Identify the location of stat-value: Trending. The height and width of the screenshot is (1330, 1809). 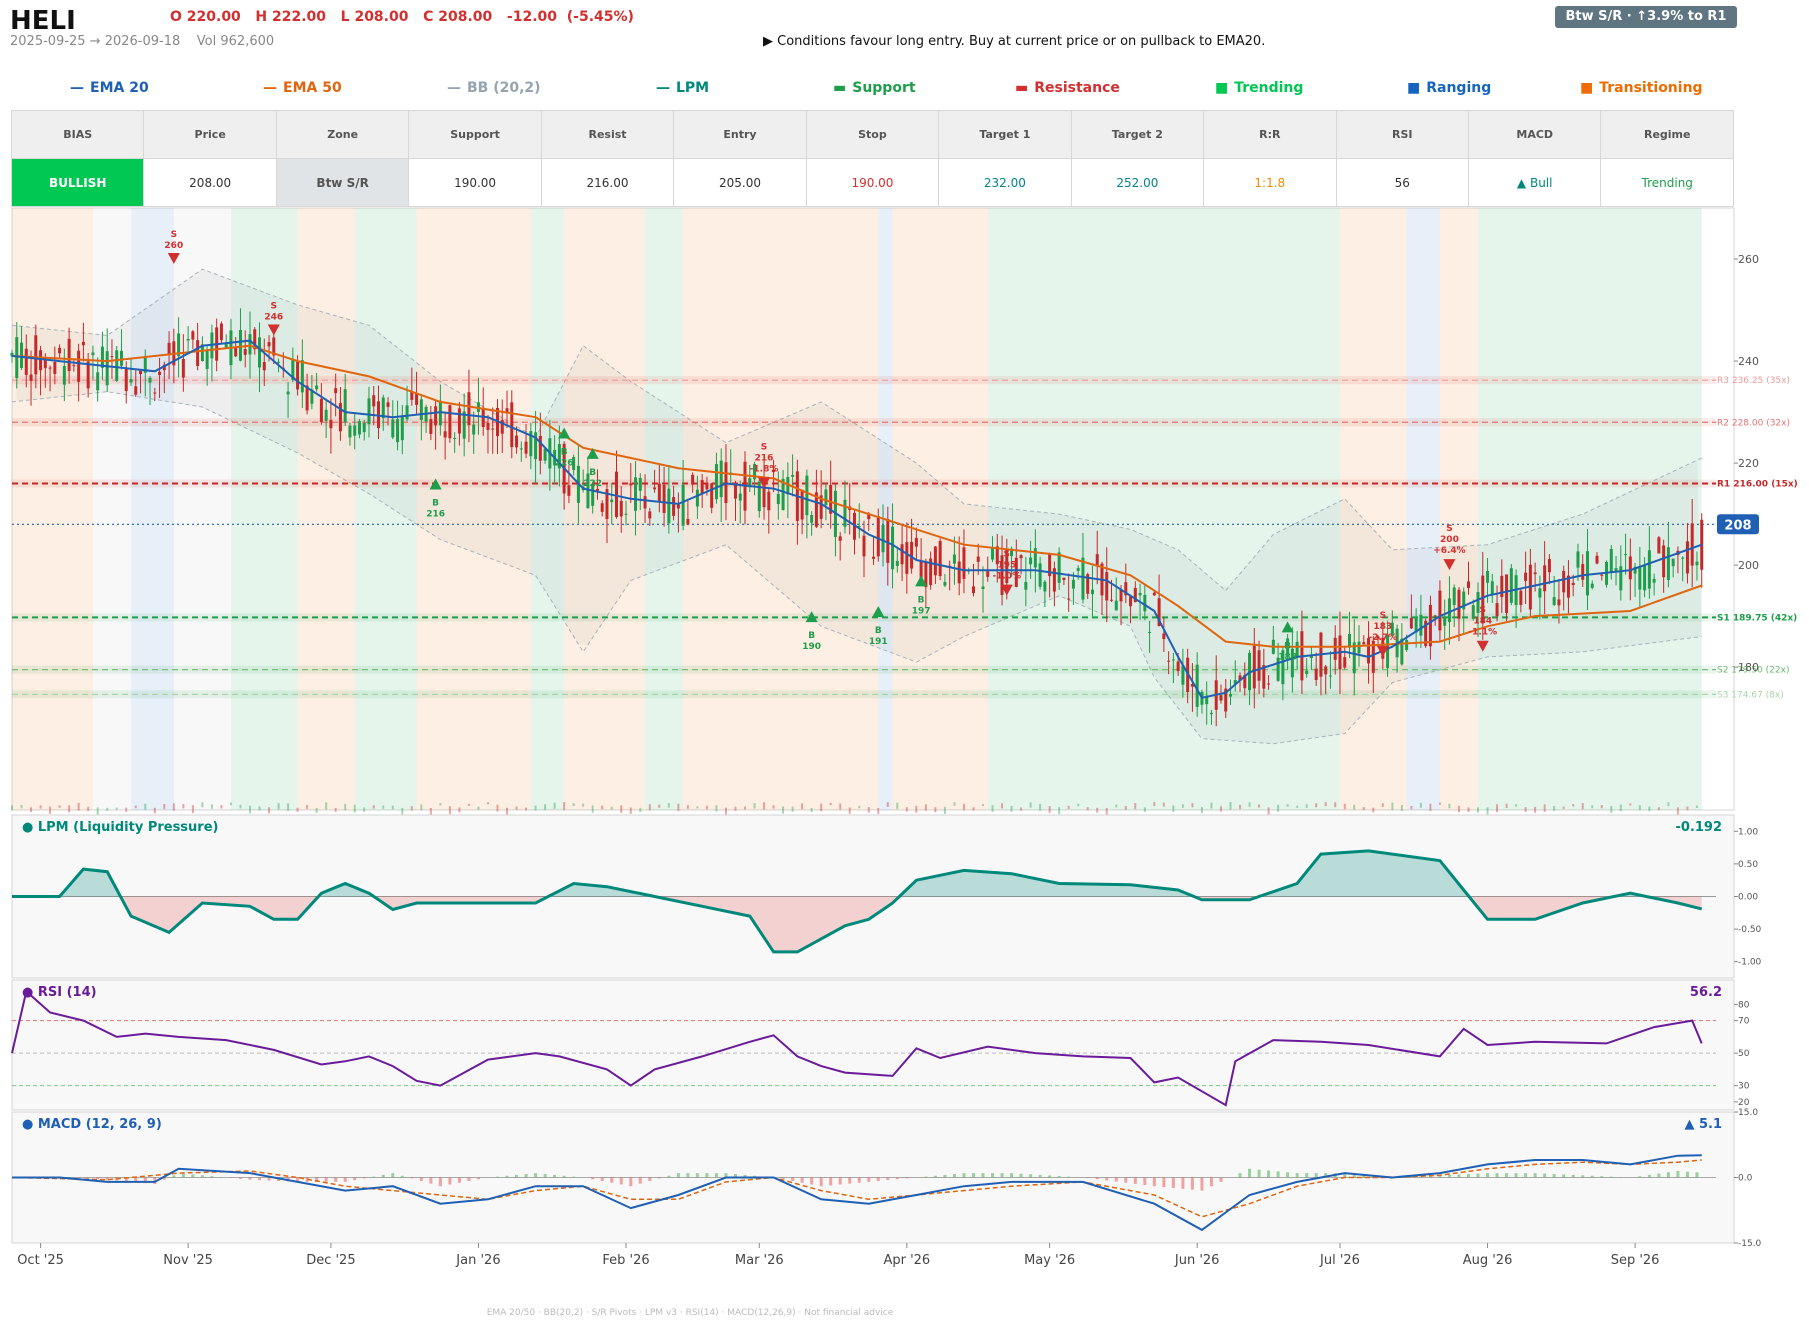
(1667, 182).